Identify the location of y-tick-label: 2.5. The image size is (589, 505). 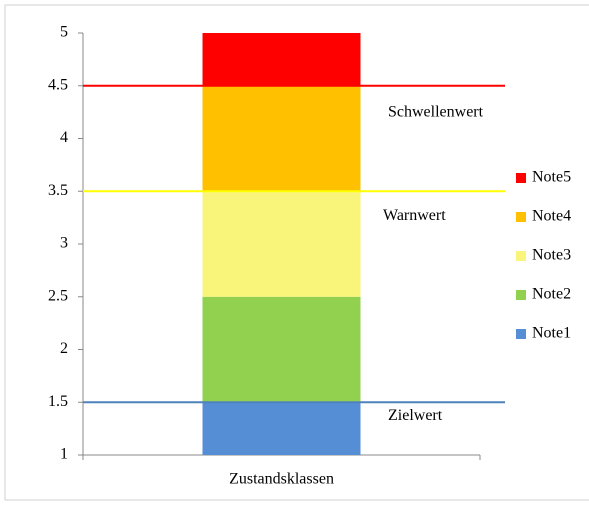
(58, 295).